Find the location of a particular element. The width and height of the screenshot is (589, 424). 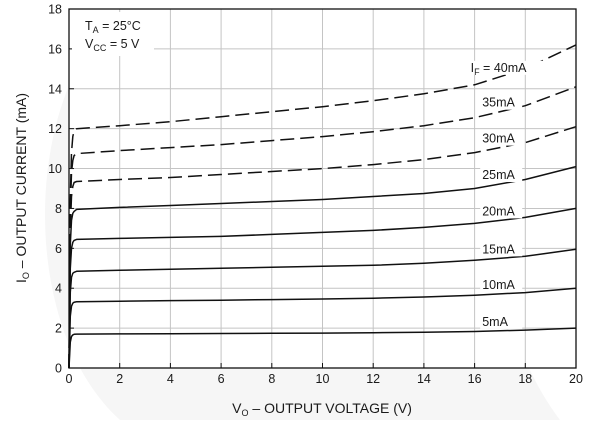

y-tick-label-0: 0 is located at coordinates (58, 369).